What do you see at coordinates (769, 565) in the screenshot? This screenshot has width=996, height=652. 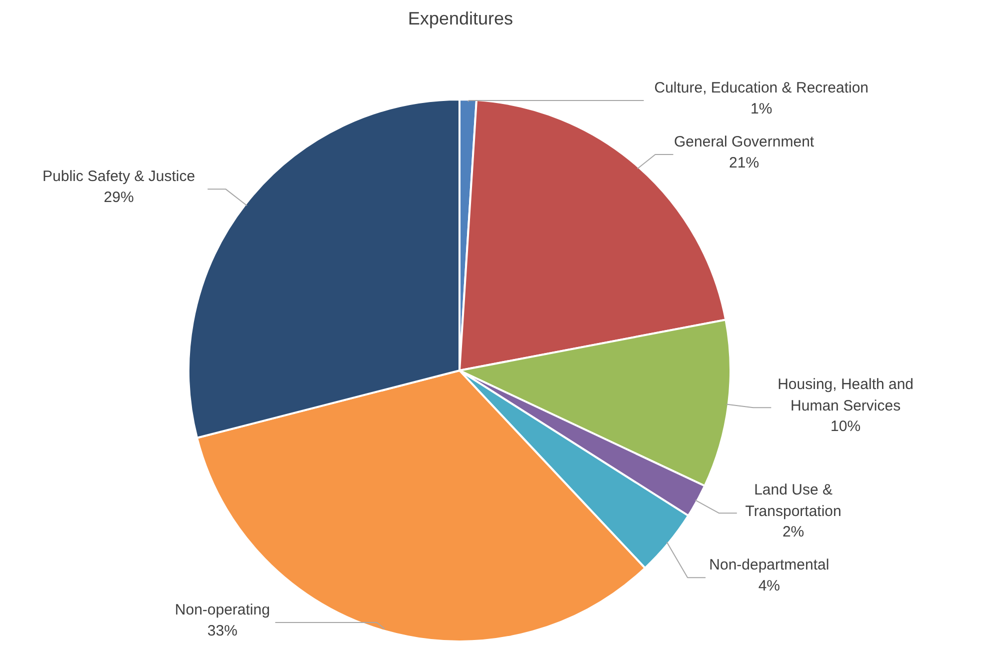 I see `slice-label: Non-departmental` at bounding box center [769, 565].